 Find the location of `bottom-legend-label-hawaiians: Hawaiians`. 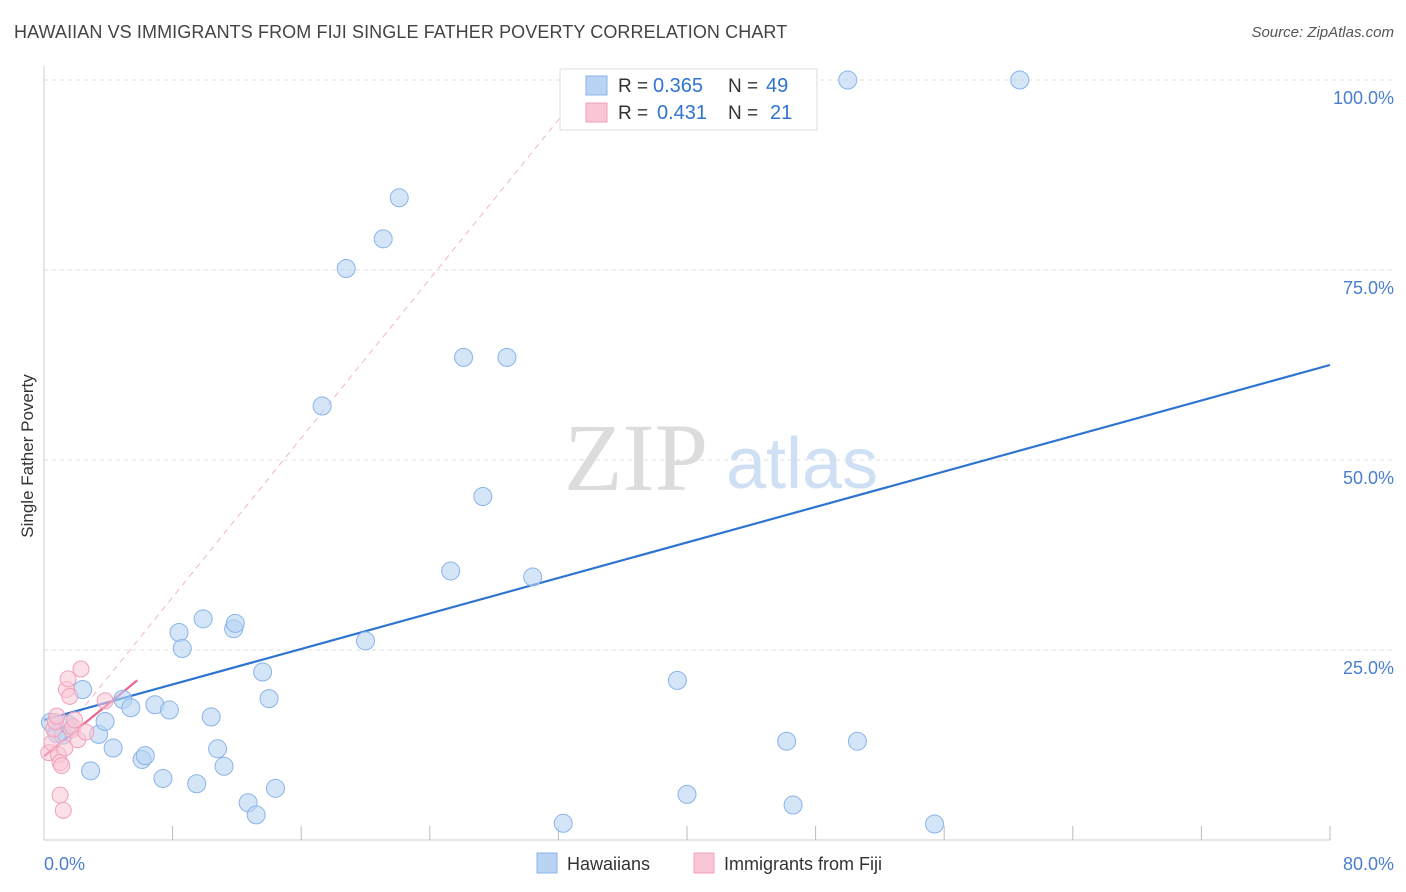

bottom-legend-label-hawaiians: Hawaiians is located at coordinates (608, 864).